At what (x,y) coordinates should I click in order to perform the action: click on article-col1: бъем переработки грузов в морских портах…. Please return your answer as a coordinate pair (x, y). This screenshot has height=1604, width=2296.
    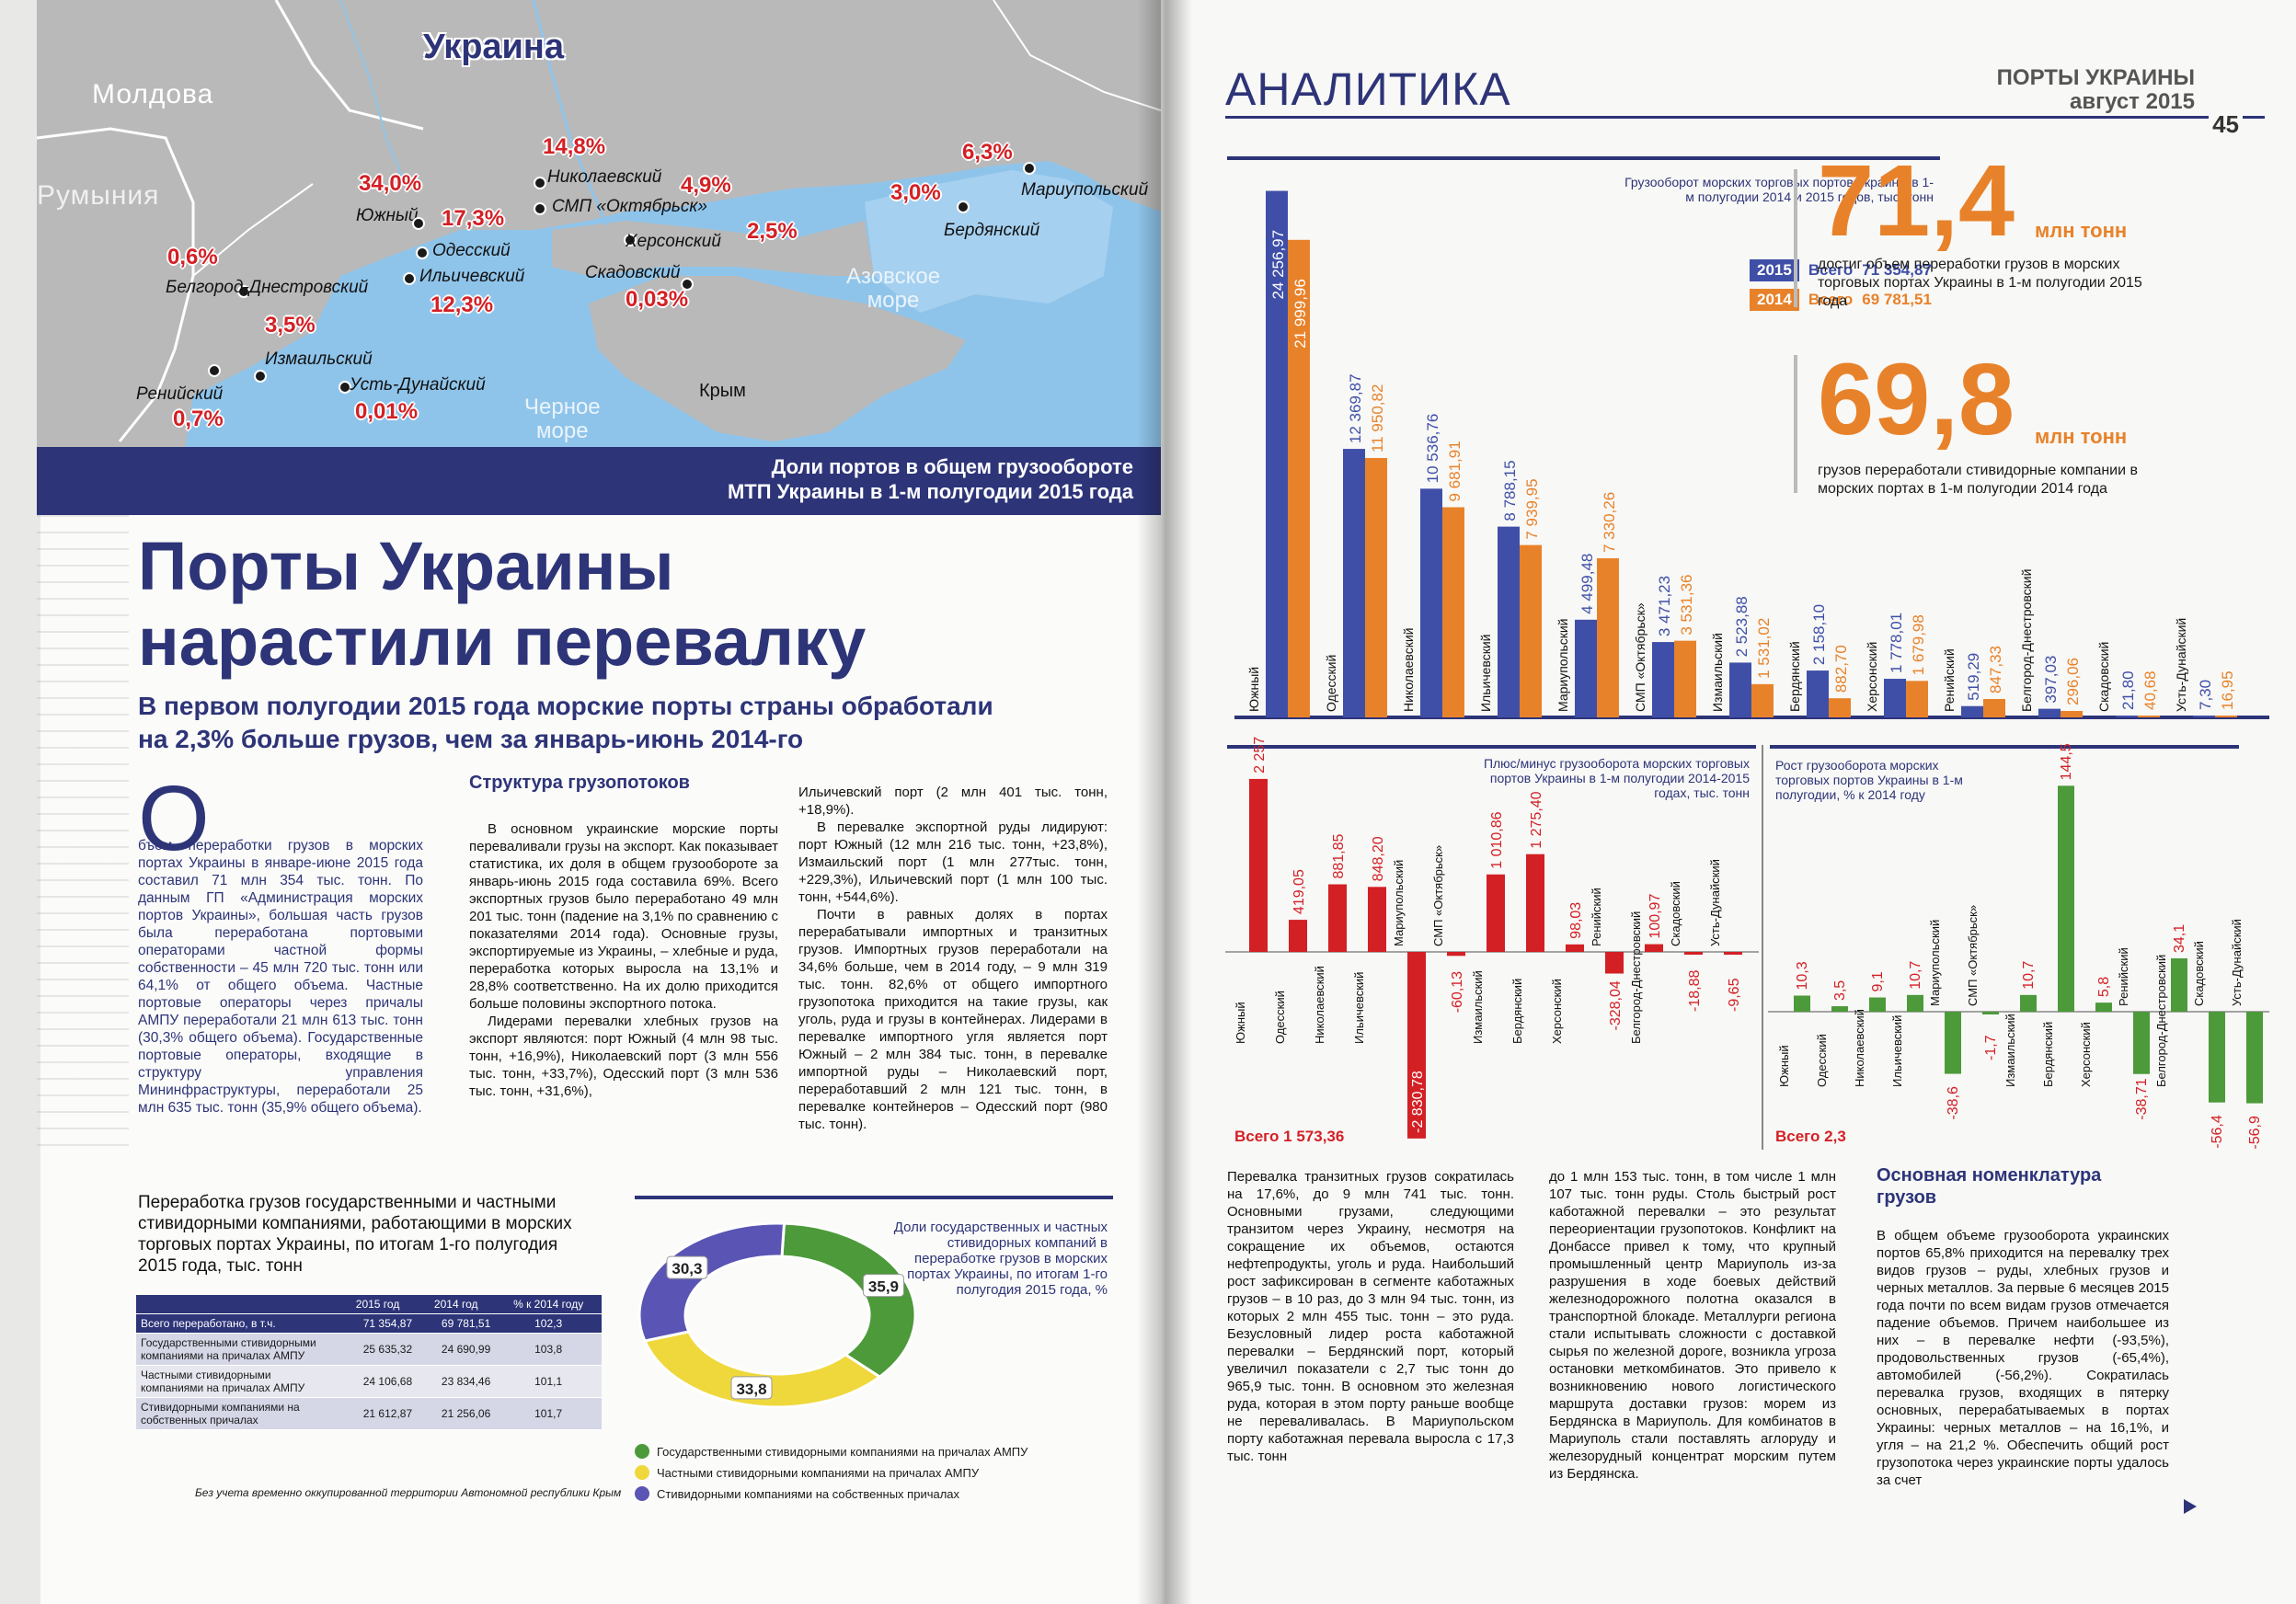
    Looking at the image, I should click on (280, 977).